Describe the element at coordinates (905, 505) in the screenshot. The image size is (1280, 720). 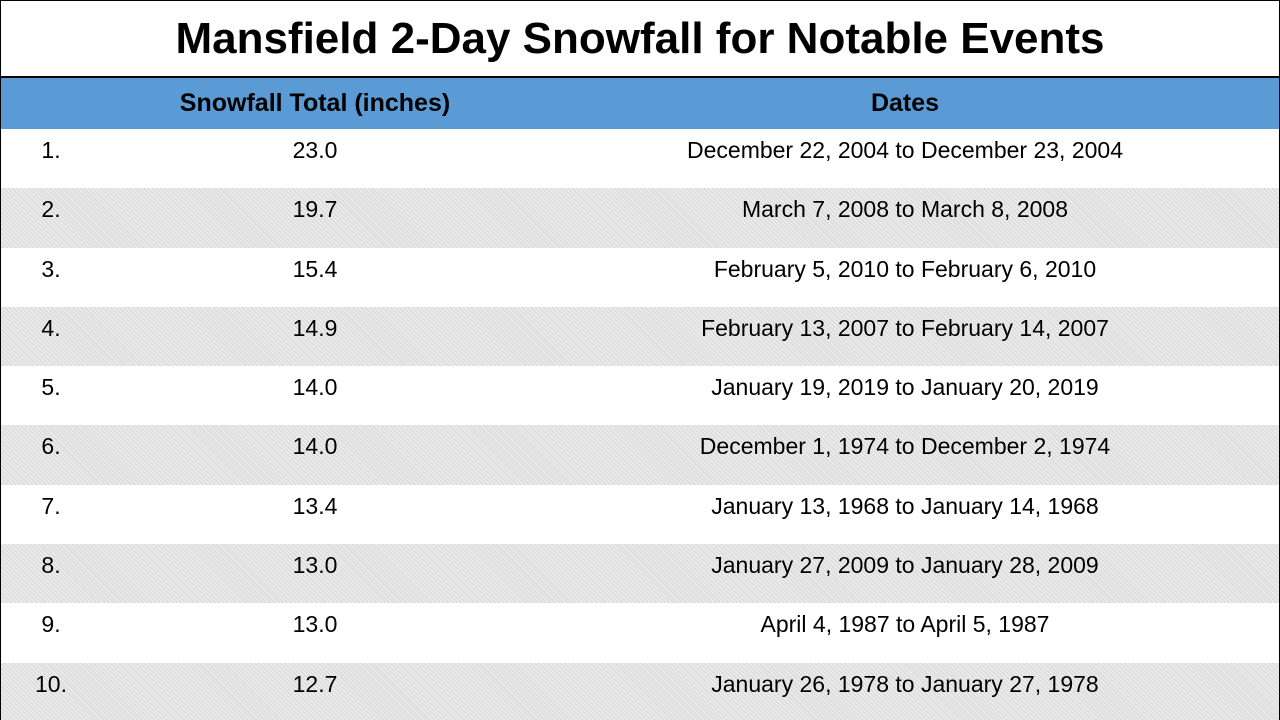
I see `row-dates: January 13, 1968 to January 14, 1968` at that location.